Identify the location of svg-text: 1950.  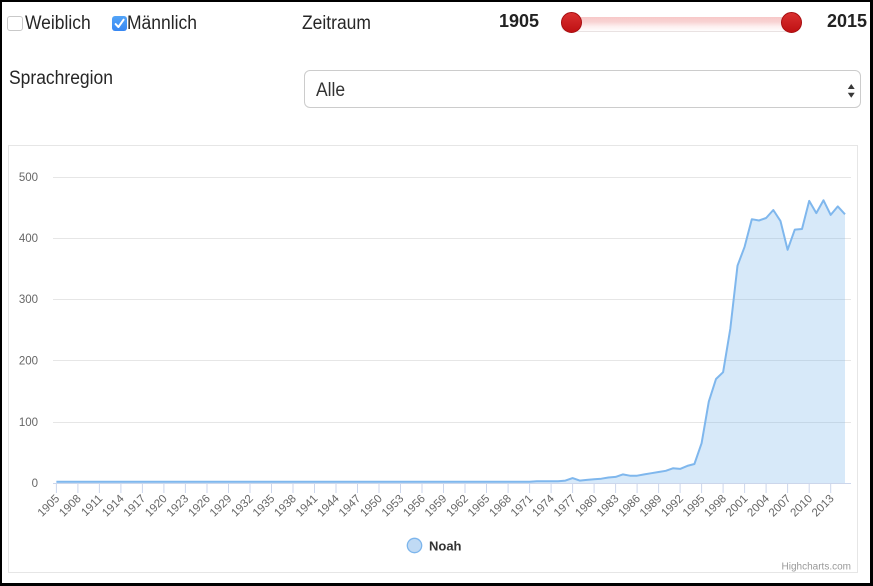
(371, 506).